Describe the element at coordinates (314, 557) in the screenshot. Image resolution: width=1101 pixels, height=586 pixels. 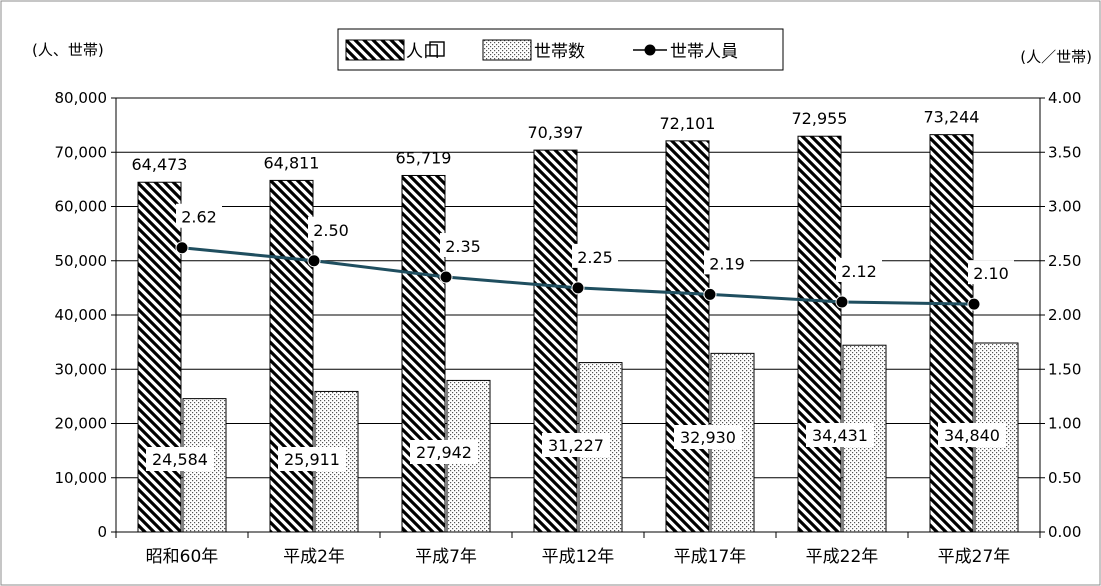
I see `category-label: 平成2年` at that location.